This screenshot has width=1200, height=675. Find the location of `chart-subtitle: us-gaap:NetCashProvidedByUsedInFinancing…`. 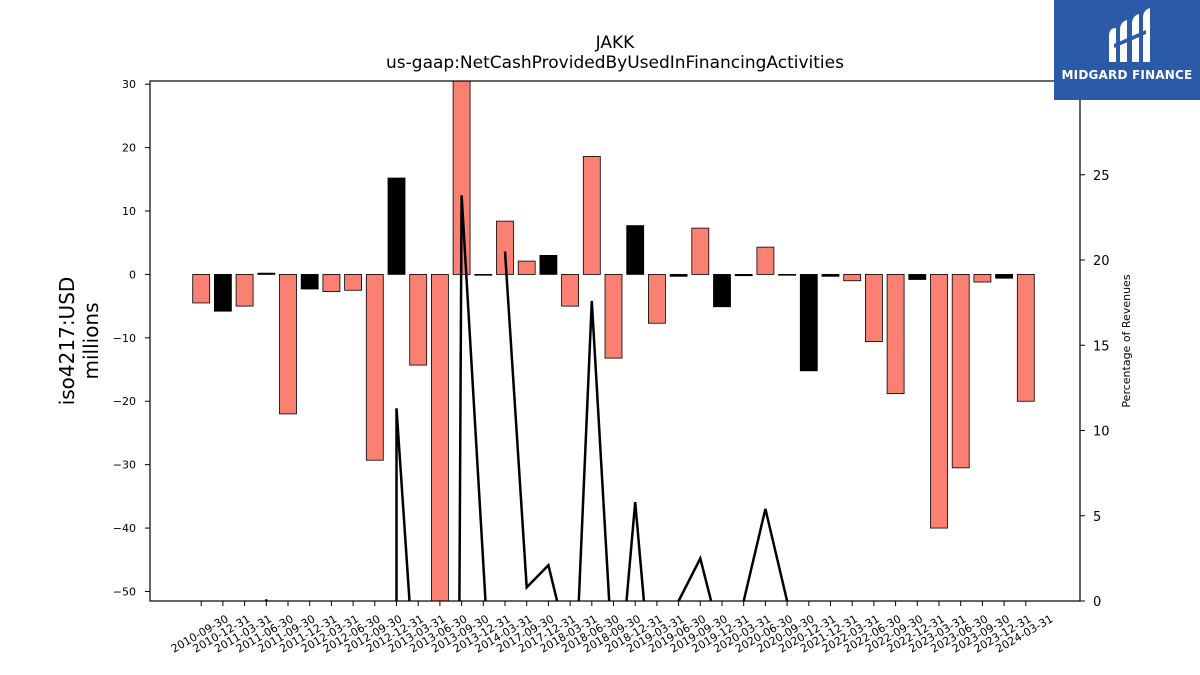

chart-subtitle: us-gaap:NetCashProvidedByUsedInFinancing… is located at coordinates (615, 63).